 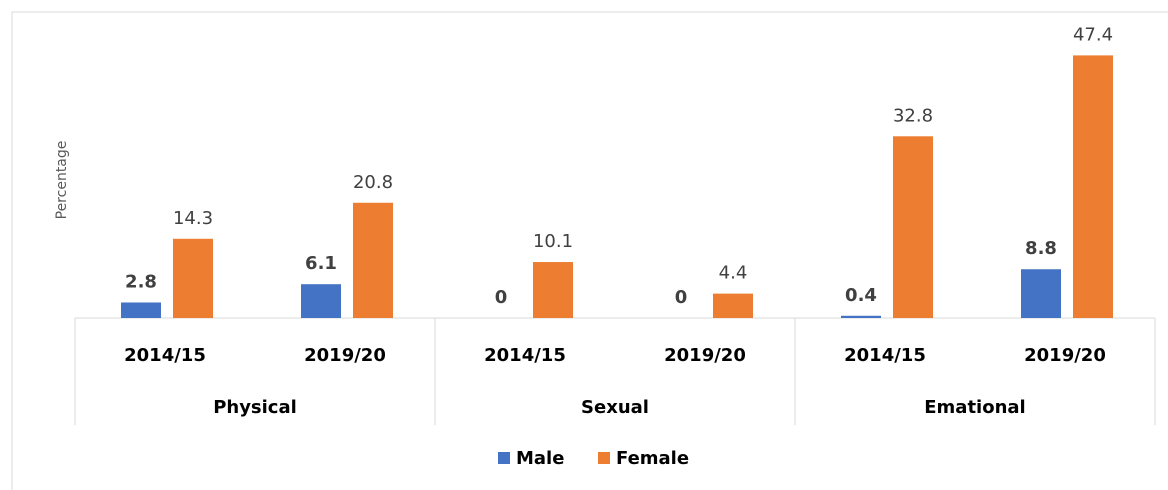 What do you see at coordinates (193, 218) in the screenshot?
I see `data-label: 14.3` at bounding box center [193, 218].